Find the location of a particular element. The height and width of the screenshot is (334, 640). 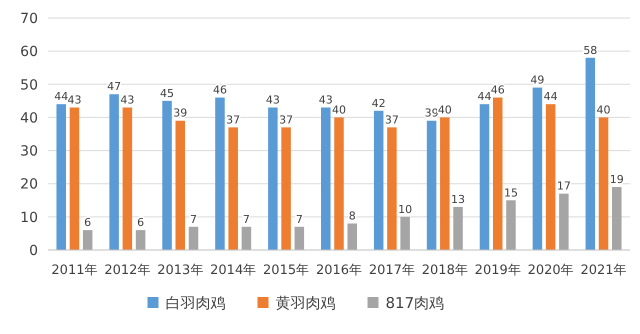

x-tick-label: 2012年 is located at coordinates (127, 270).